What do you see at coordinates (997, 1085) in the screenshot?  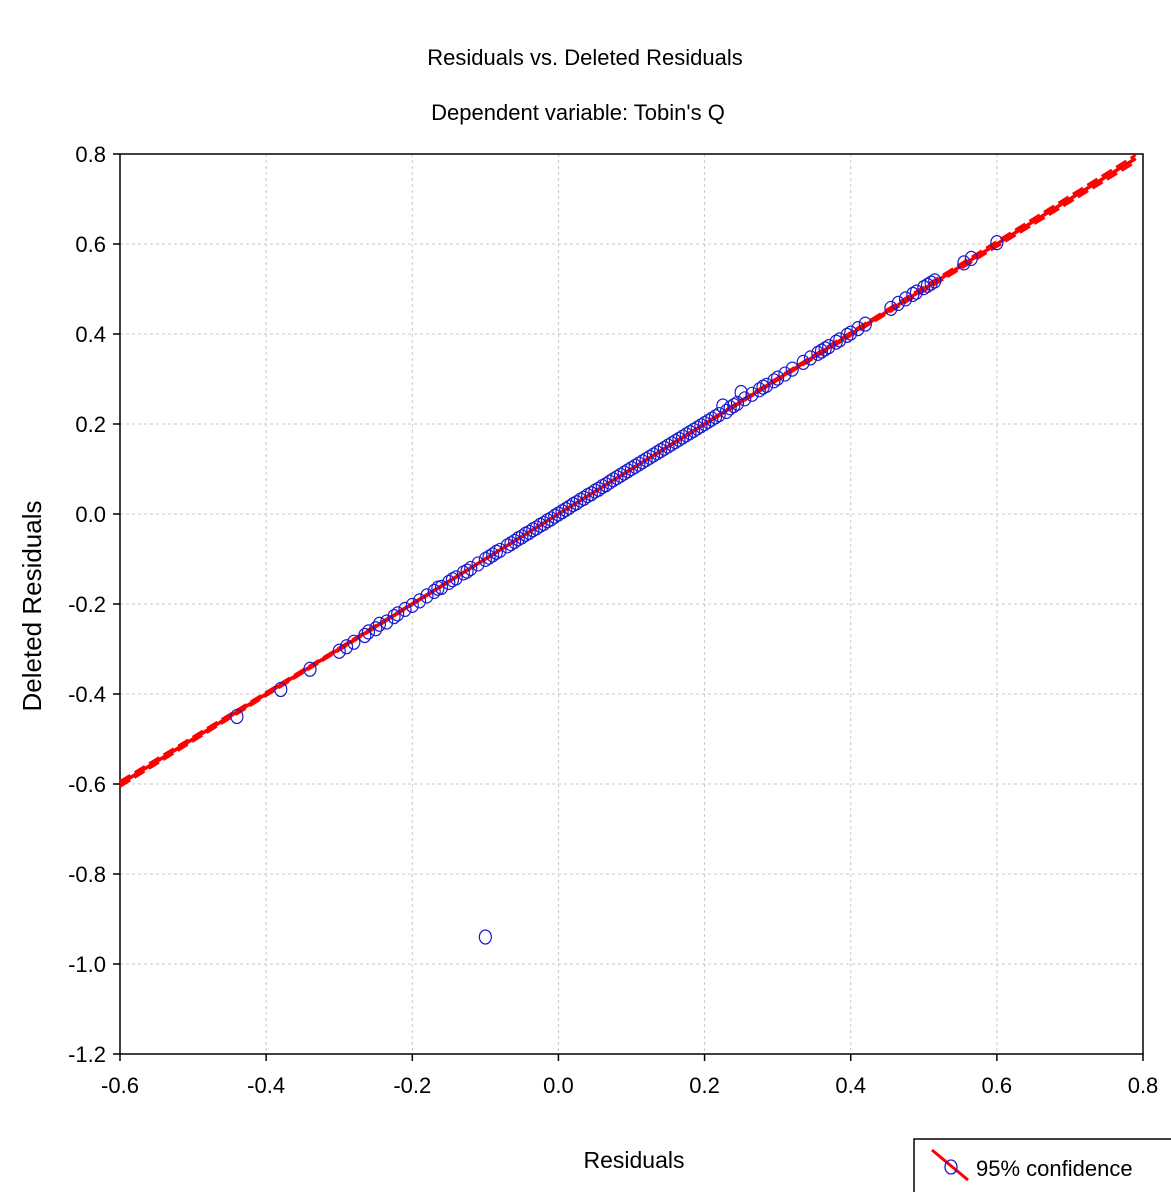 I see `x-tick-label: 0.6` at bounding box center [997, 1085].